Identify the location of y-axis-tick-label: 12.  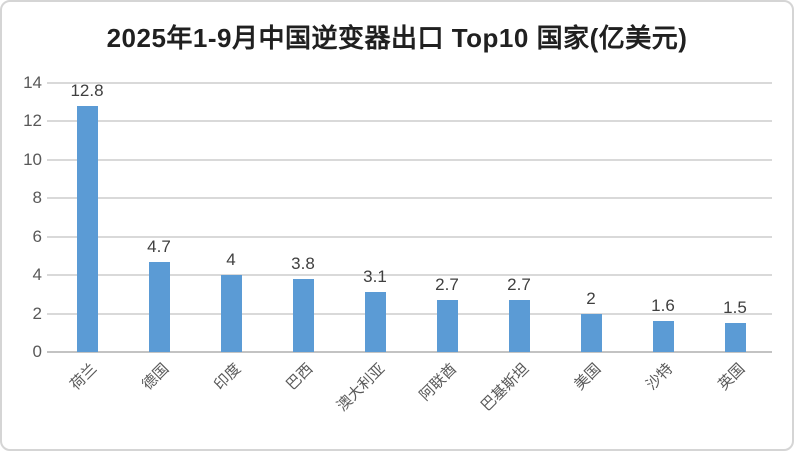
(32, 121).